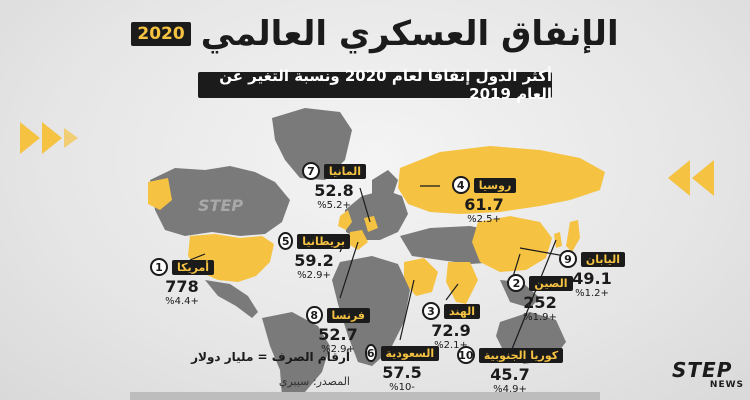 The image size is (750, 400). Describe the element at coordinates (592, 278) in the screenshot. I see `spending-value: 49.1` at that location.